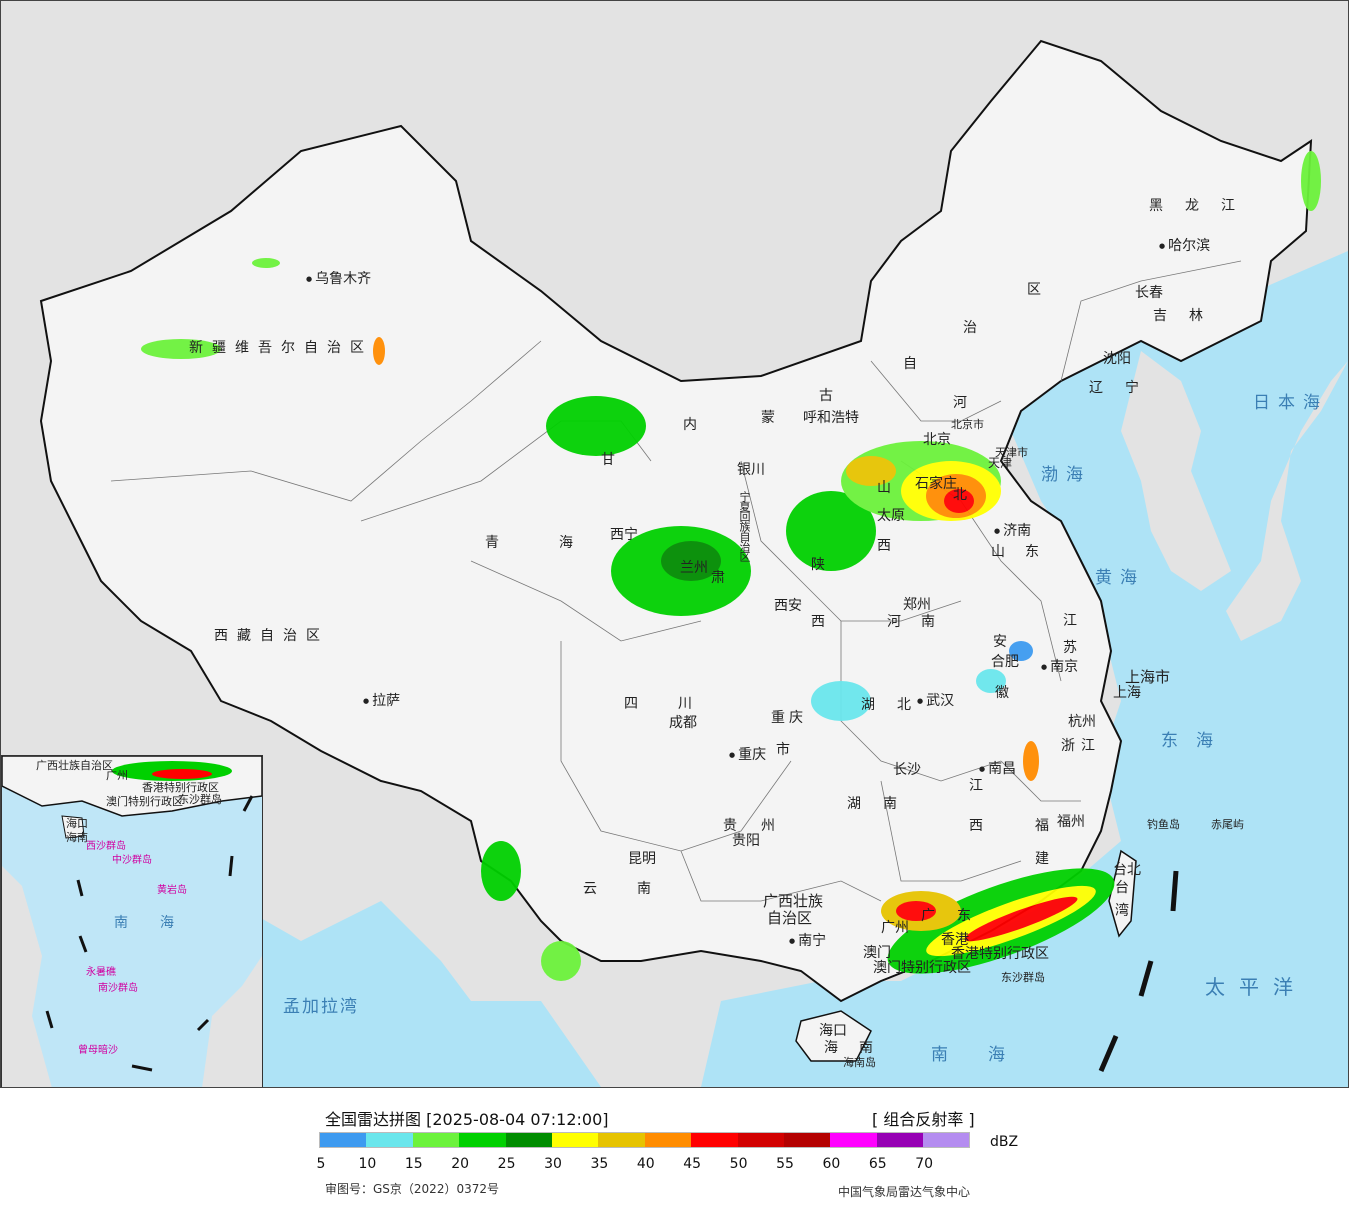  Describe the element at coordinates (367, 1164) in the screenshot. I see `legend-tick: 10` at that location.